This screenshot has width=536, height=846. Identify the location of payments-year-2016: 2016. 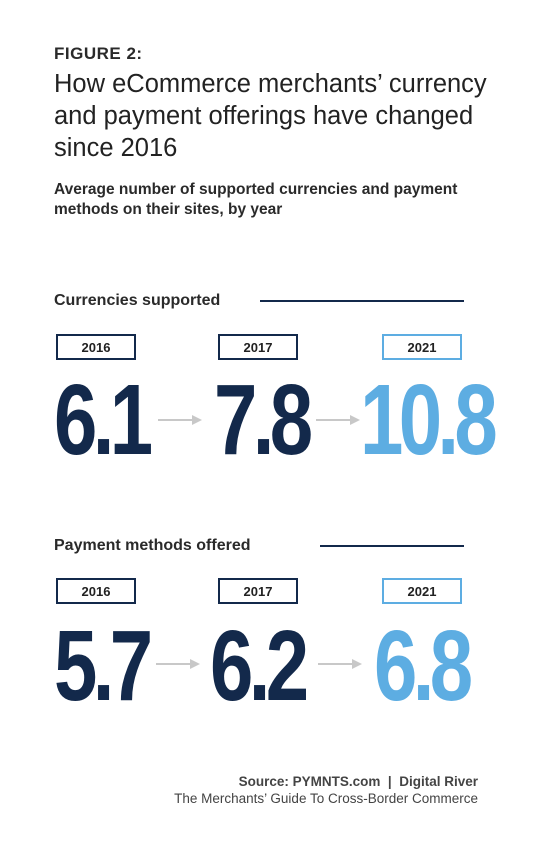
(96, 591).